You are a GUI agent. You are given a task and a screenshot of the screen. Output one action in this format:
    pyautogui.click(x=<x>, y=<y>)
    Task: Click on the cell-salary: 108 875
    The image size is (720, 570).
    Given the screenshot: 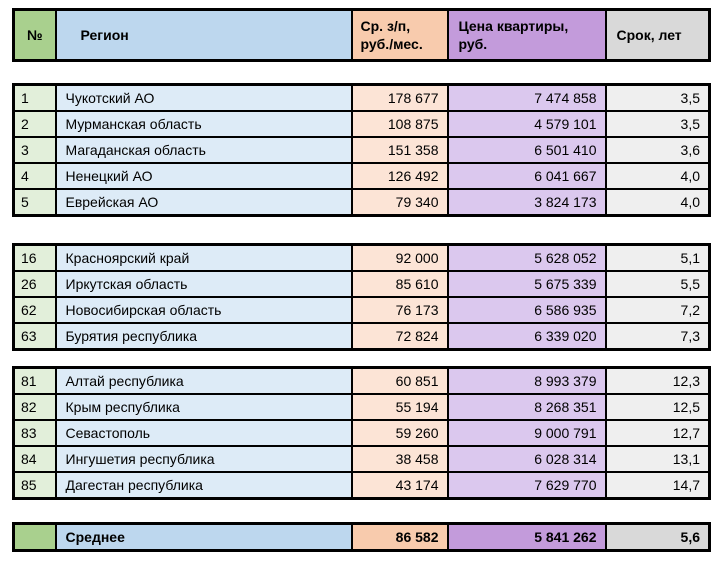 What is the action you would take?
    pyautogui.click(x=399, y=124)
    